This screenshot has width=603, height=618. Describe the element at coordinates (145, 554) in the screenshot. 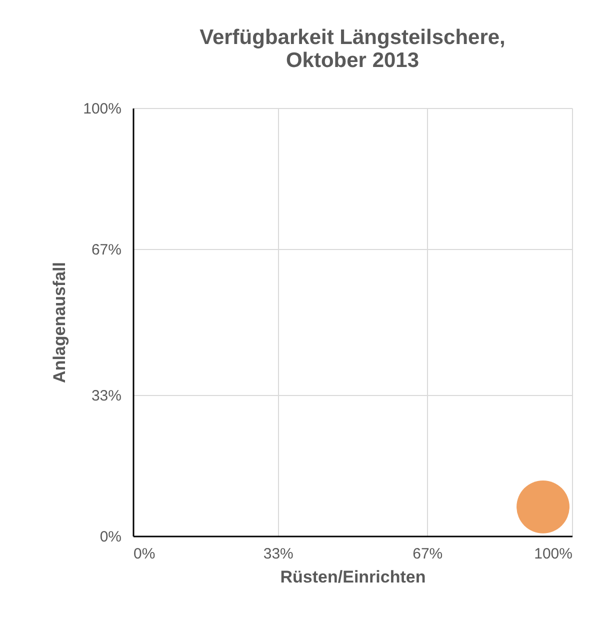

I see `x-tick-label: 0%` at that location.